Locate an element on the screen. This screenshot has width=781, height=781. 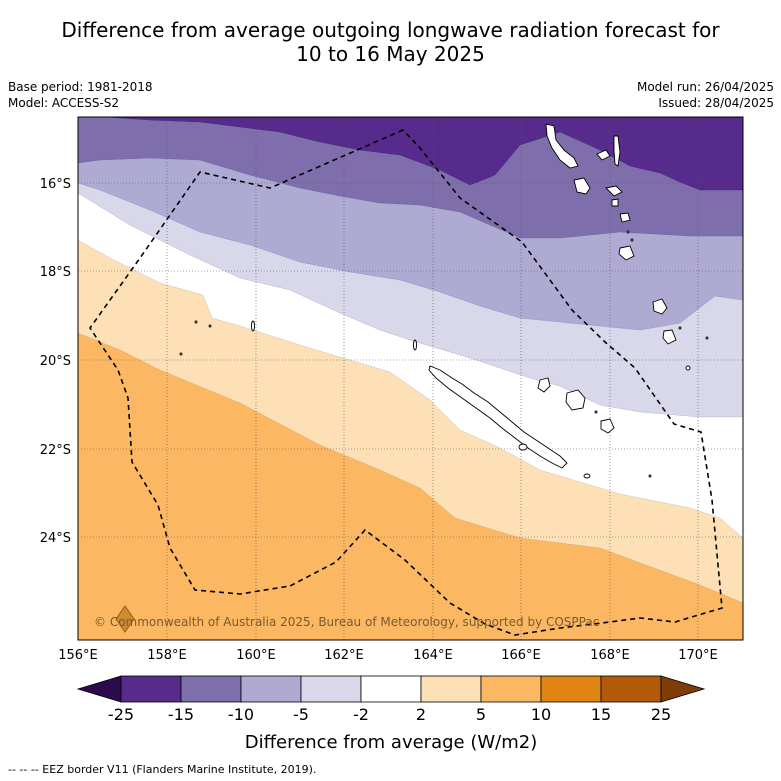
ouvea-island is located at coordinates (544, 385).